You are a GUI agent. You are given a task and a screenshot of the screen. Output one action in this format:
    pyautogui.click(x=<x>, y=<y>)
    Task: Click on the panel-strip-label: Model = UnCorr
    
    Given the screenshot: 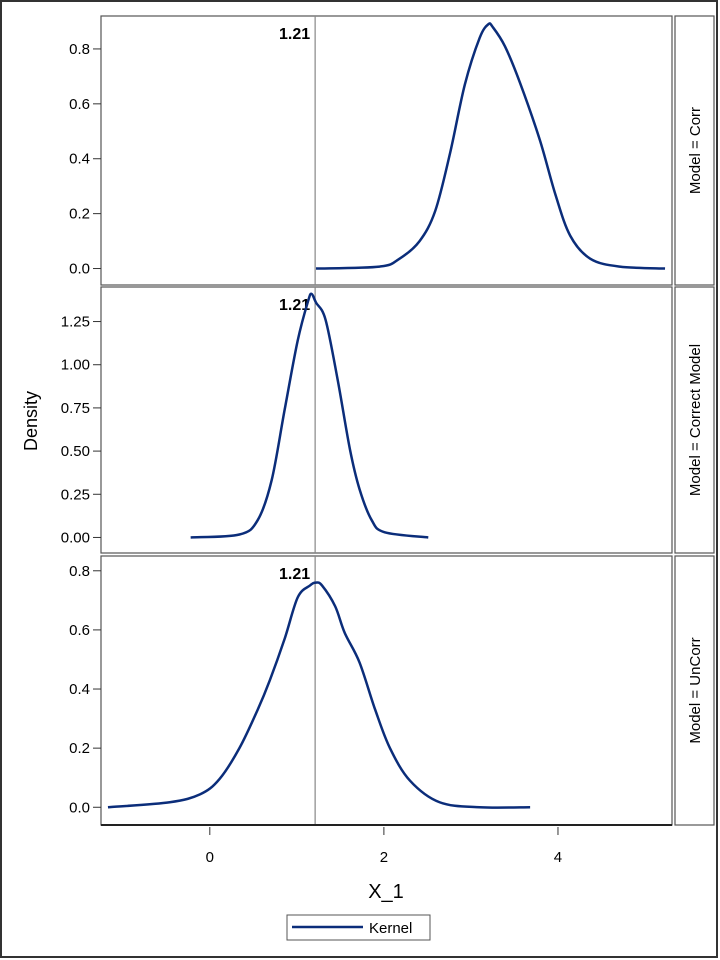 What is the action you would take?
    pyautogui.click(x=695, y=690)
    